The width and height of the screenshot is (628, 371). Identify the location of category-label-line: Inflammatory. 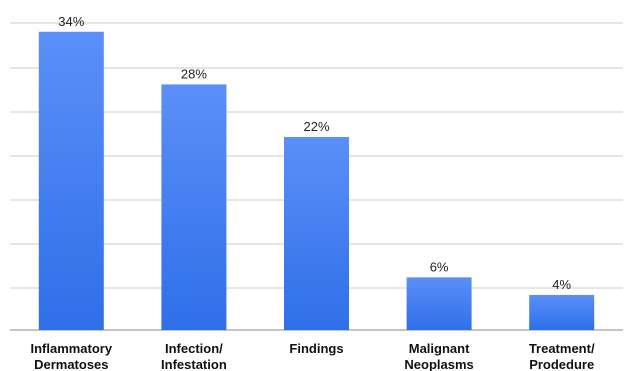
(71, 348).